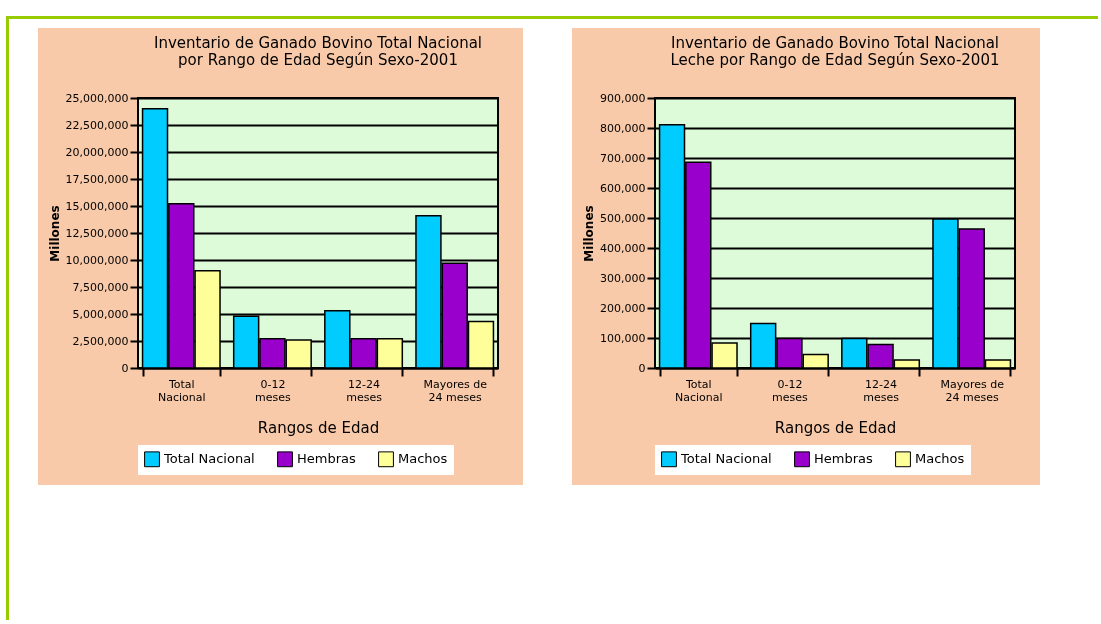 This screenshot has height=624, width=1101. I want to click on y-tick-label: 10,000,000, so click(97, 260).